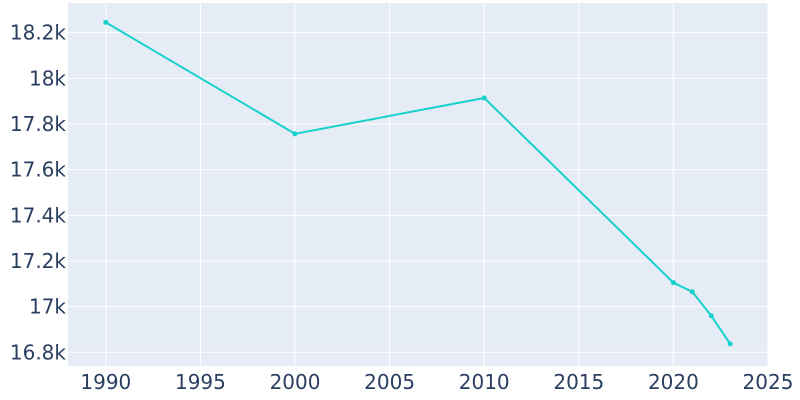 The width and height of the screenshot is (800, 400). Describe the element at coordinates (105, 382) in the screenshot. I see `x-tick-label: 1990` at that location.